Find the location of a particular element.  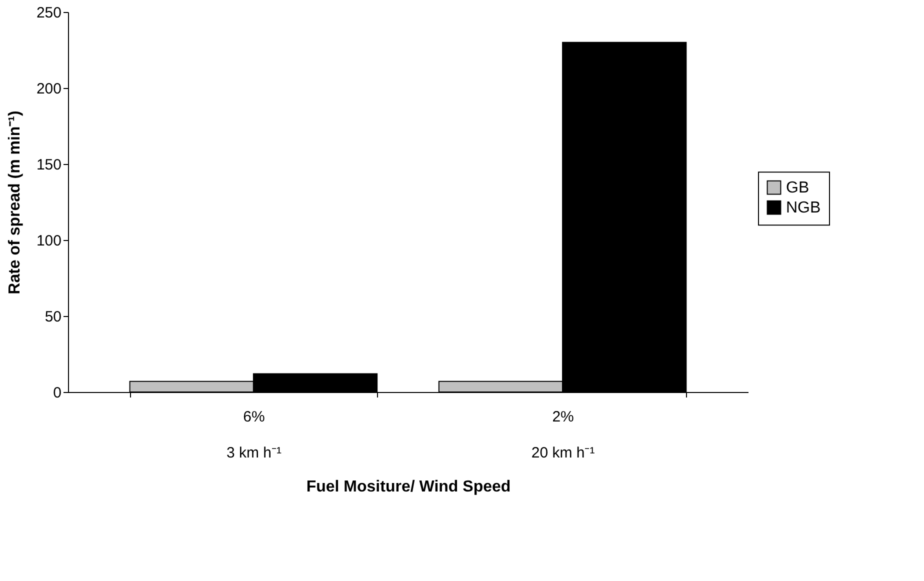

x-axis-title: Fuel Mositure/ Wind Speed is located at coordinates (408, 487).